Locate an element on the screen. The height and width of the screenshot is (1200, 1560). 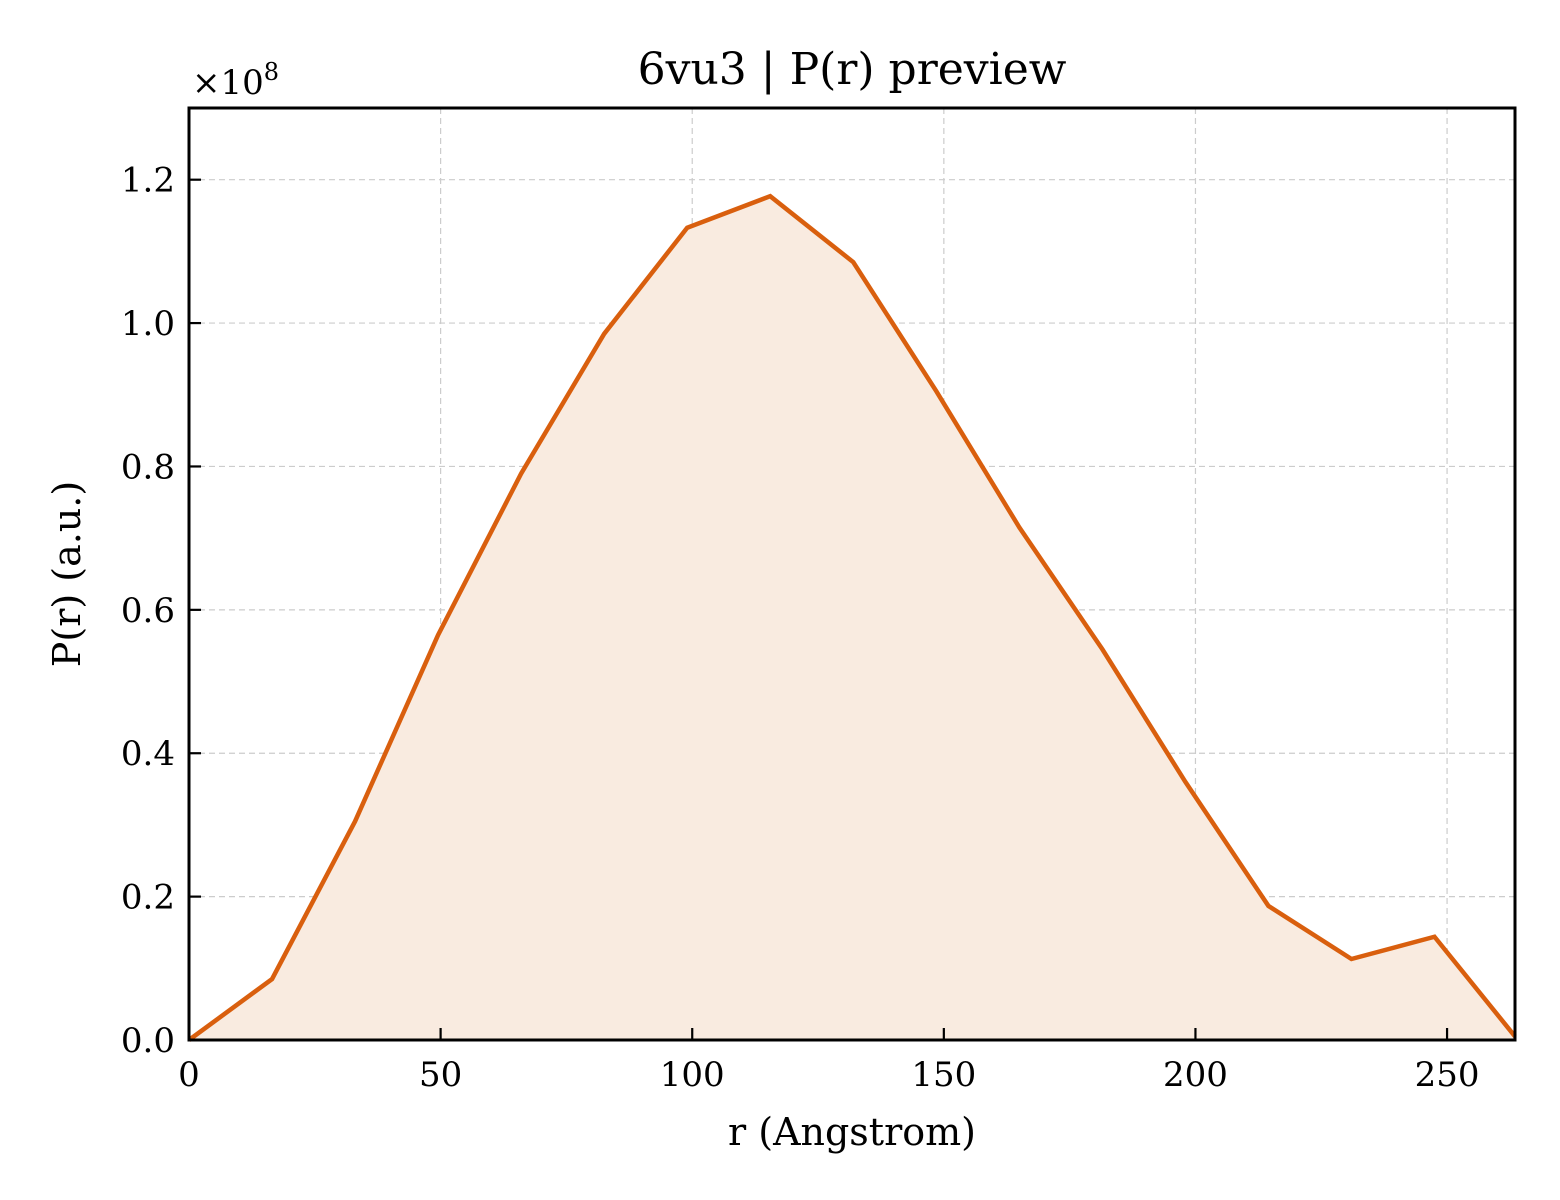
y-axis-label: P(r) (a.u.) is located at coordinates (67, 574).